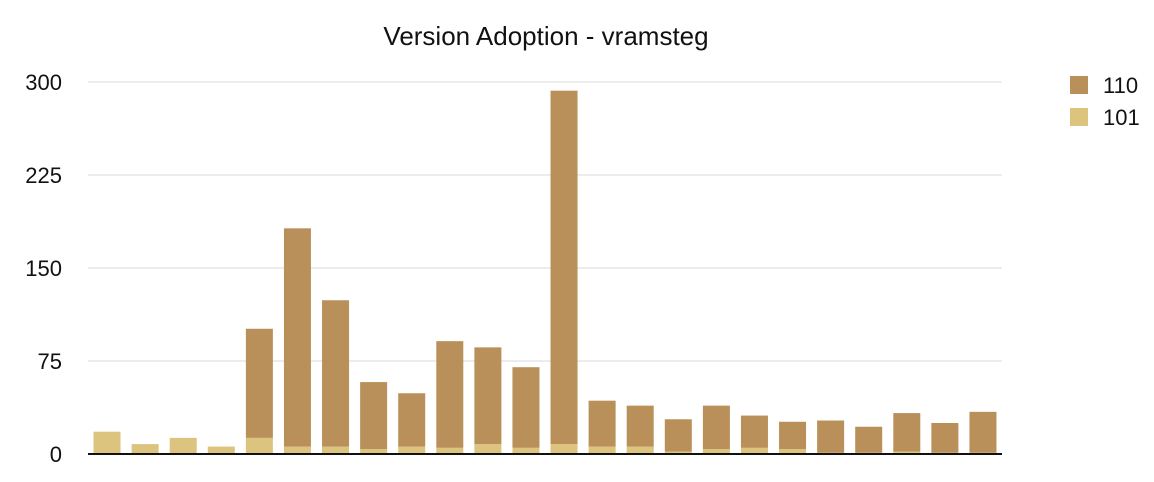  What do you see at coordinates (50, 361) in the screenshot?
I see `y-tick-label: 75` at bounding box center [50, 361].